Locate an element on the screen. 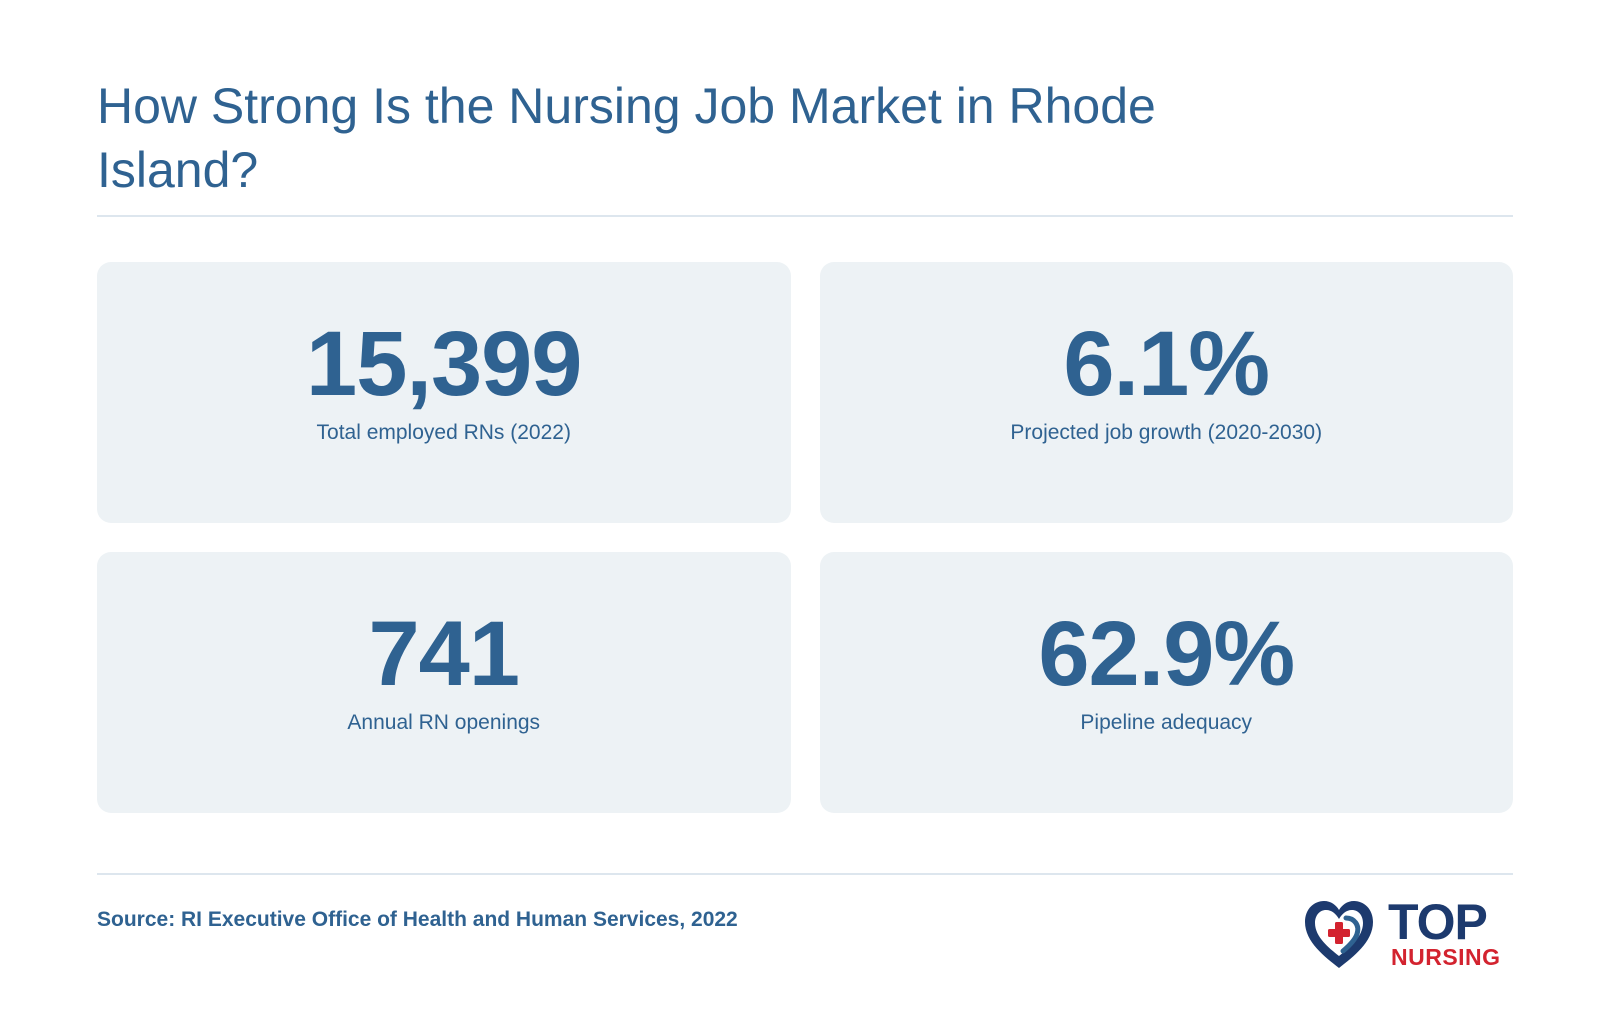  brand-word-bottom: NURSING is located at coordinates (1446, 957).